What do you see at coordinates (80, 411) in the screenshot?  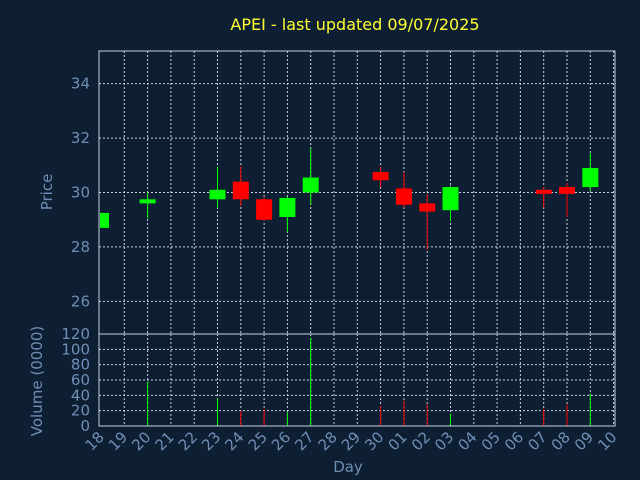 I see `volume-tick-label: 20` at bounding box center [80, 411].